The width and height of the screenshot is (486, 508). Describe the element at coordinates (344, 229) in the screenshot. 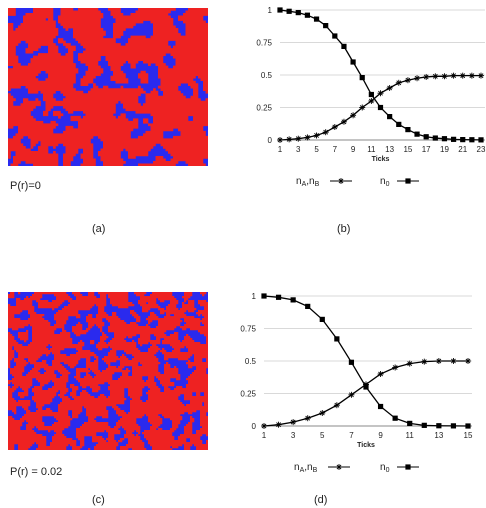

I see `panel-label-b: (b)` at that location.